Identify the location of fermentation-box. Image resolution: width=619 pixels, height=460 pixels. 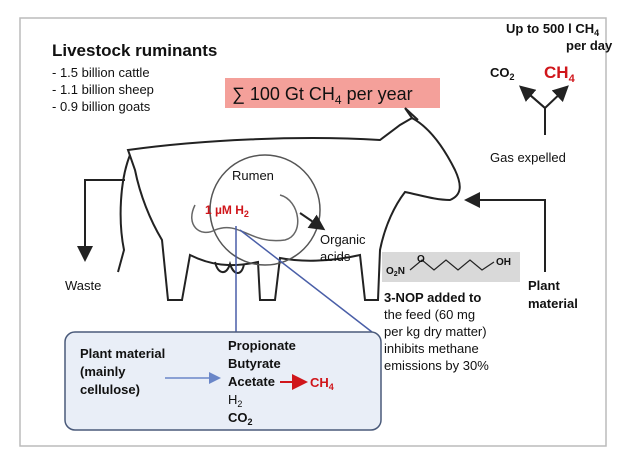
(223, 381).